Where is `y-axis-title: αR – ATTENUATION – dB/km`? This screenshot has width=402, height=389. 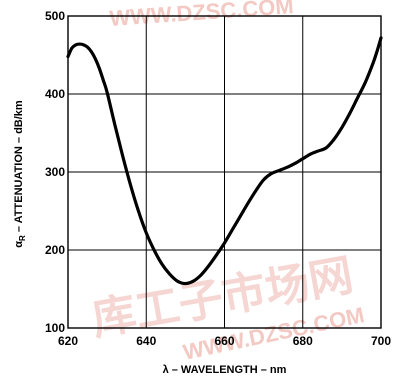 y-axis-title: αR – ATTENUATION – dB/km is located at coordinates (20, 174).